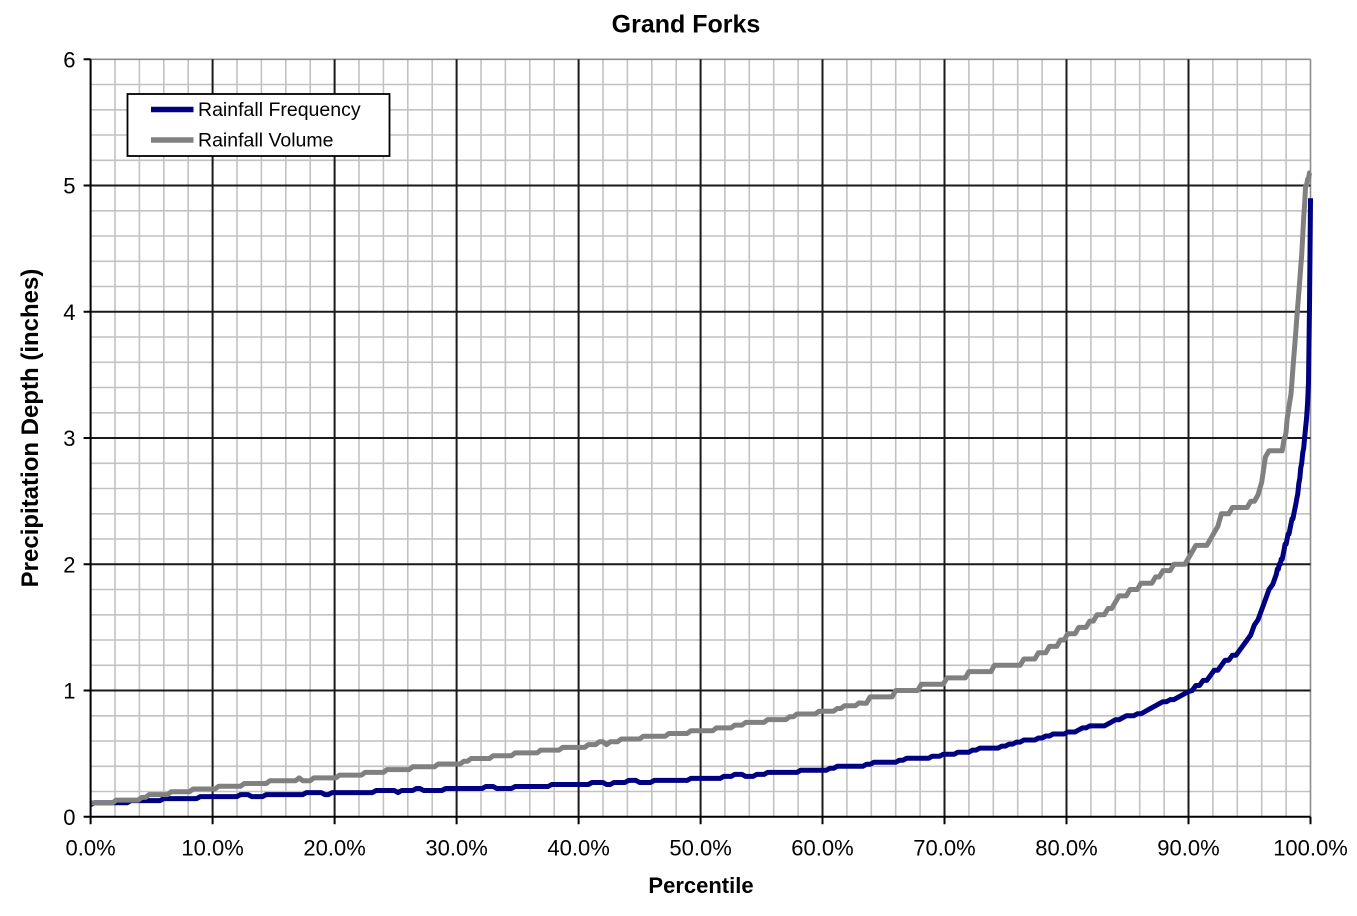 The height and width of the screenshot is (916, 1357). I want to click on svg-text: 80.0%, so click(1066, 848).